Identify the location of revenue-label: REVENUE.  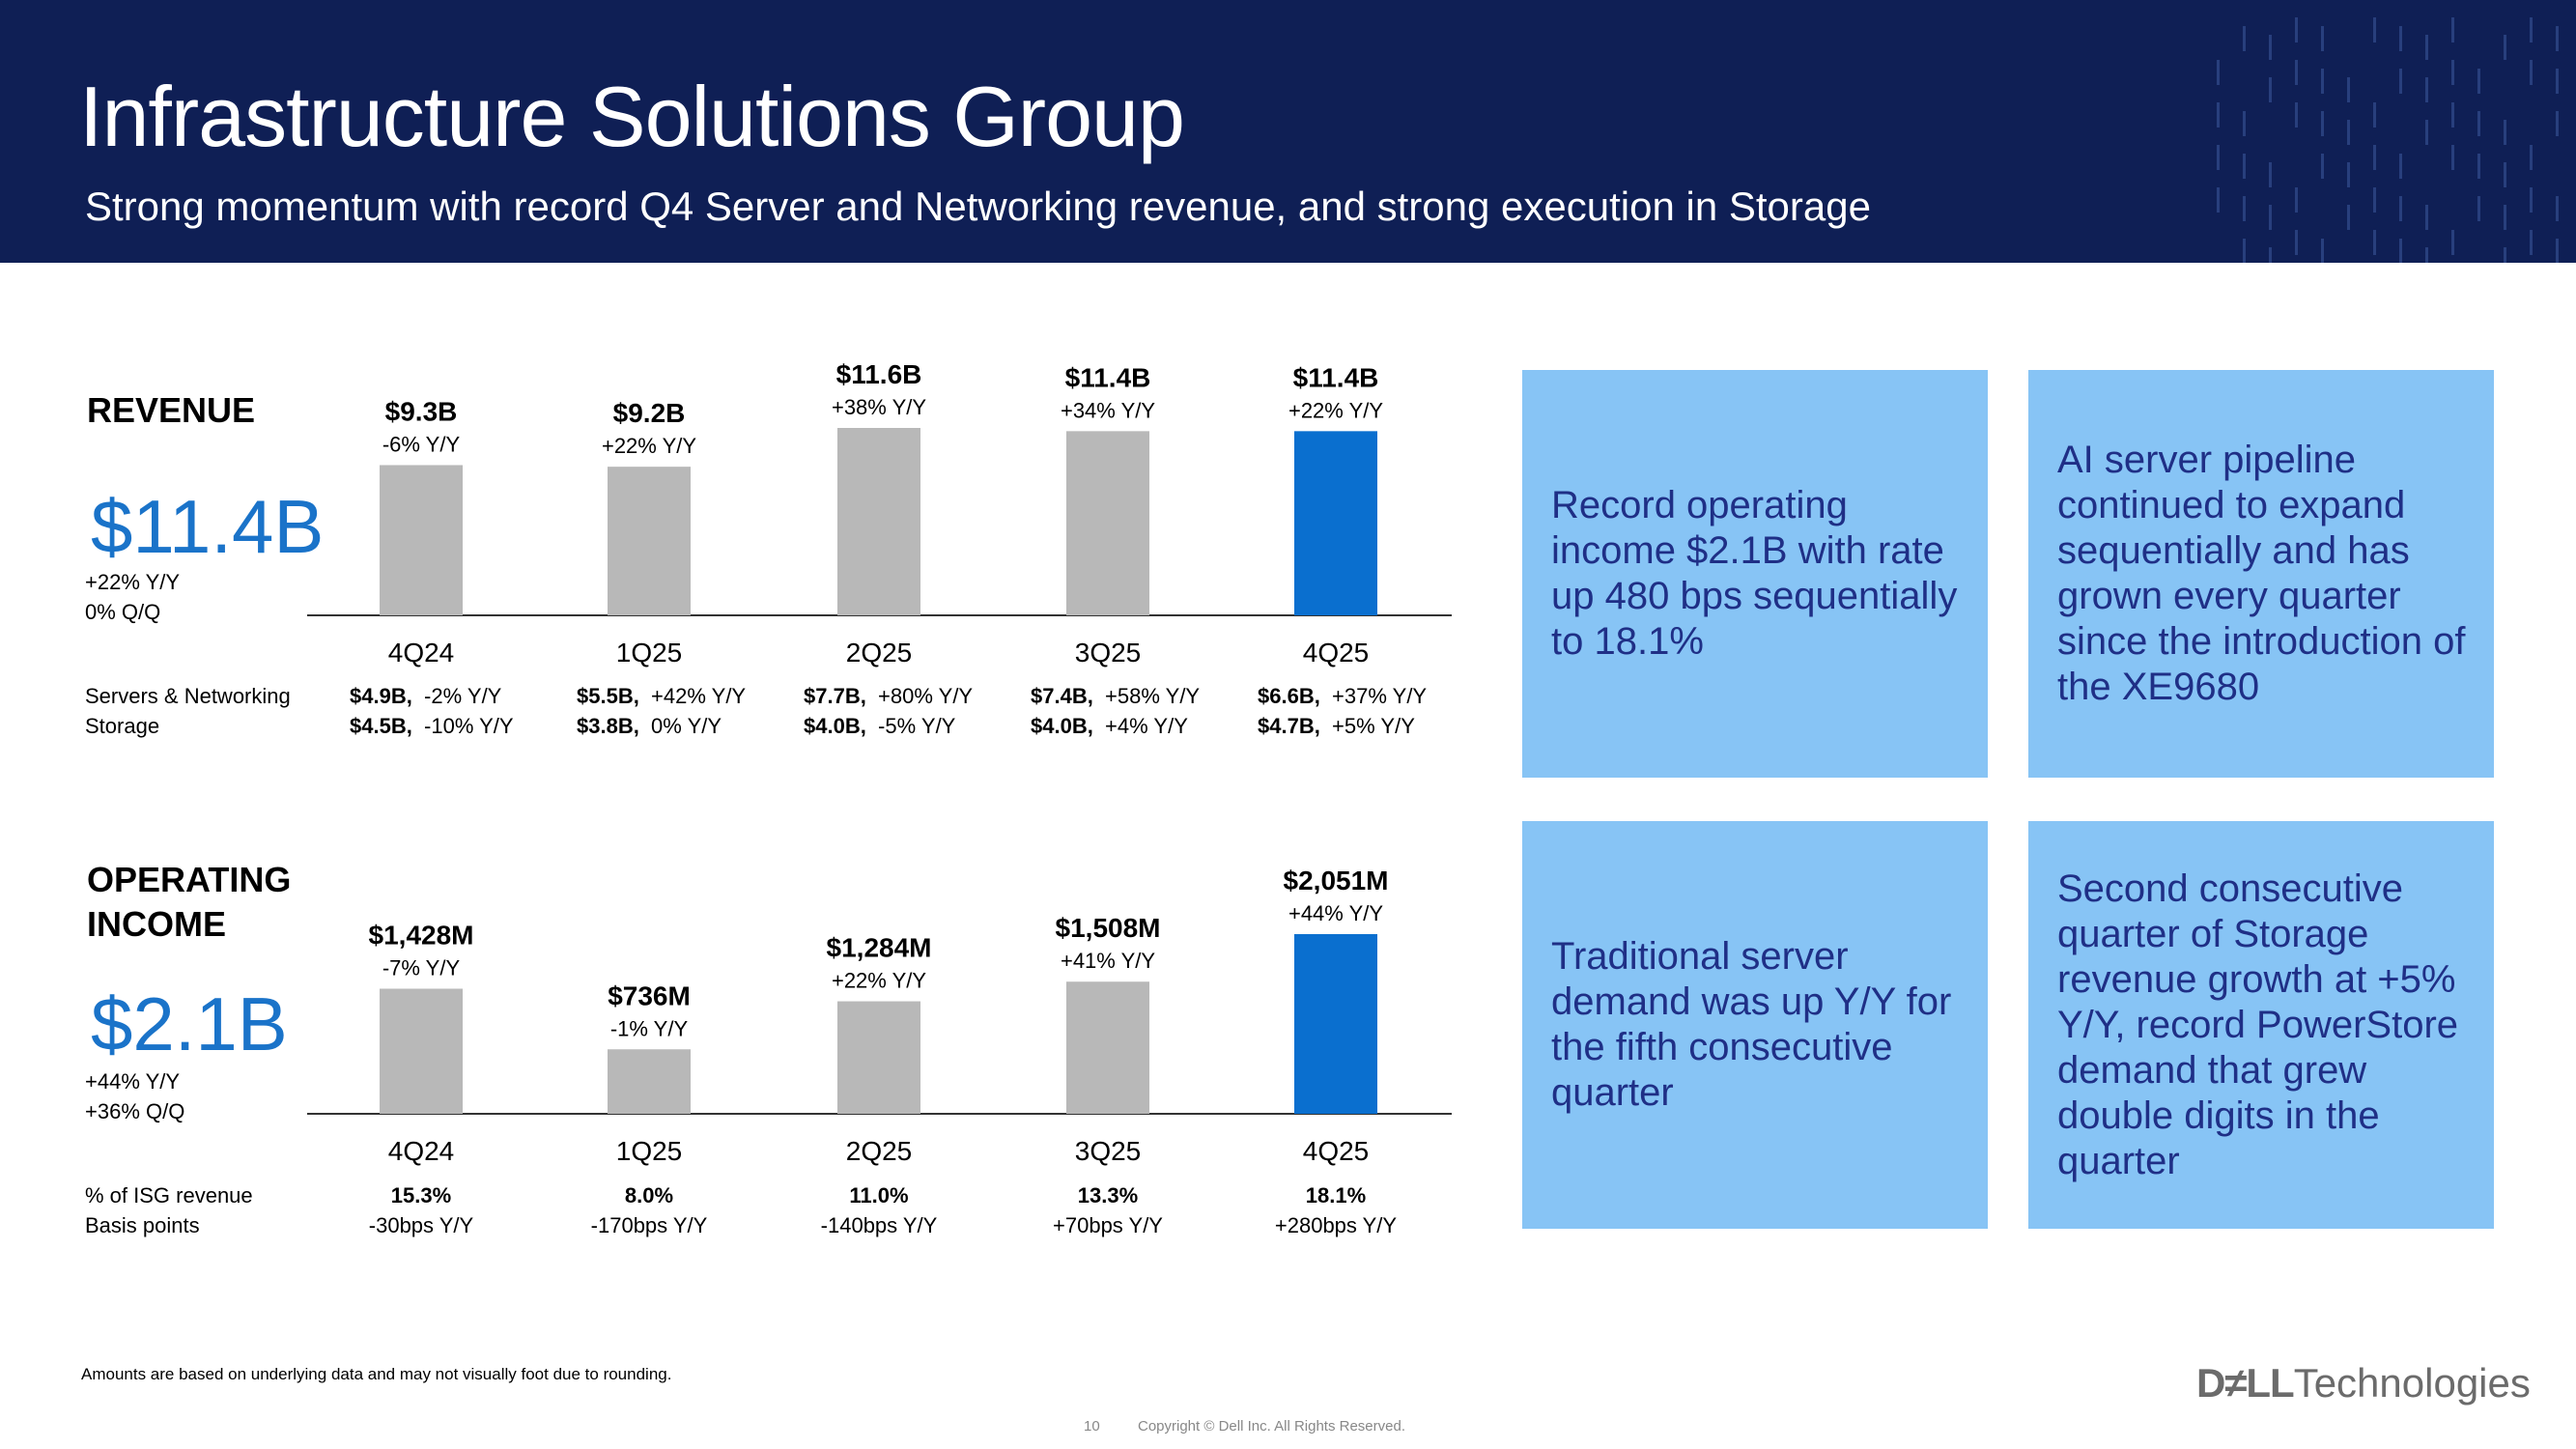
(171, 410).